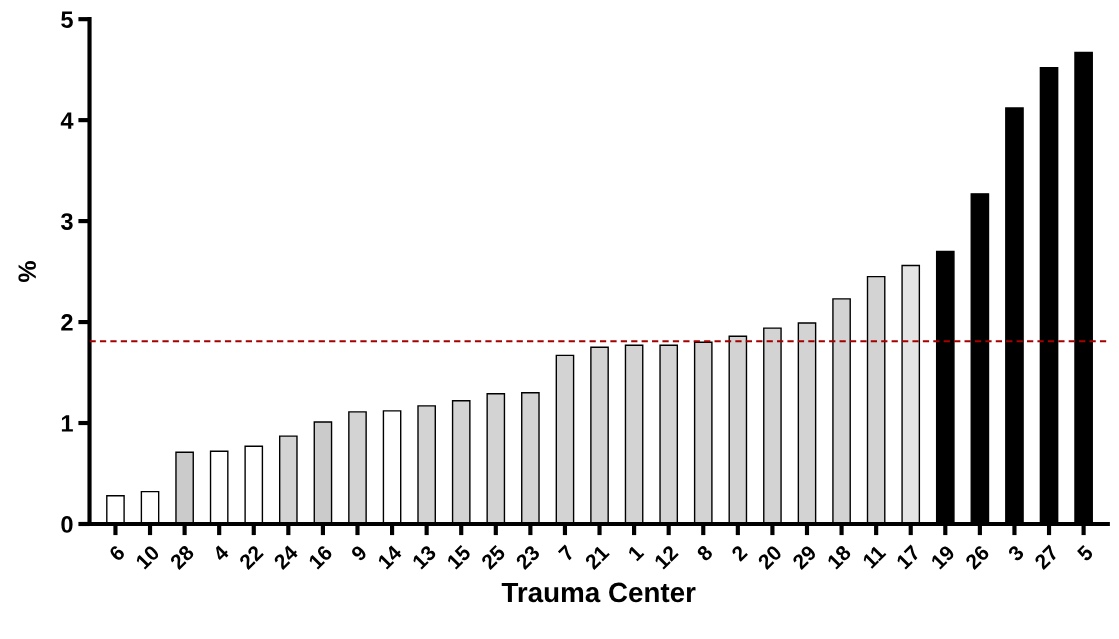  What do you see at coordinates (459, 557) in the screenshot?
I see `x-tick-label: 15` at bounding box center [459, 557].